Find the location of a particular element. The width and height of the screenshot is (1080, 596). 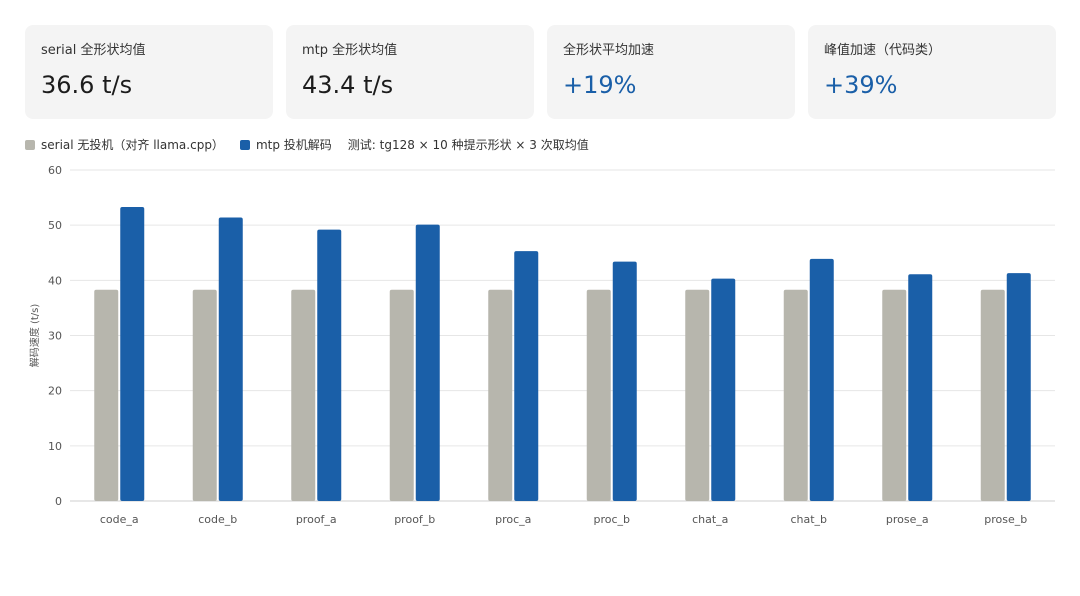

y-tick-label: 40 is located at coordinates (55, 280).